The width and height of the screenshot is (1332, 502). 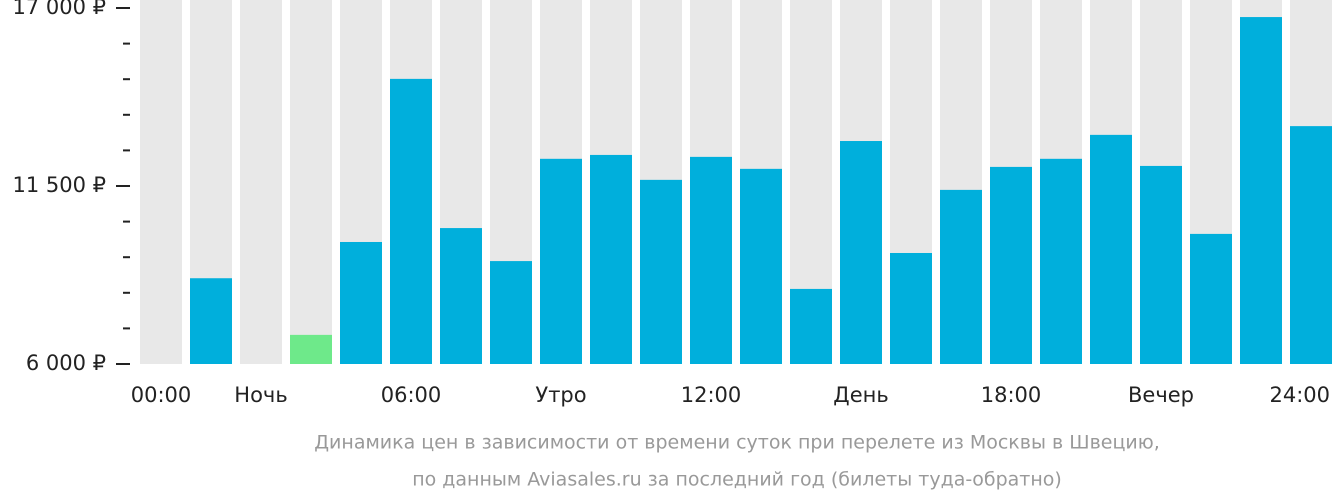 What do you see at coordinates (260, 395) in the screenshot?
I see `x-tick-label: Ночь` at bounding box center [260, 395].